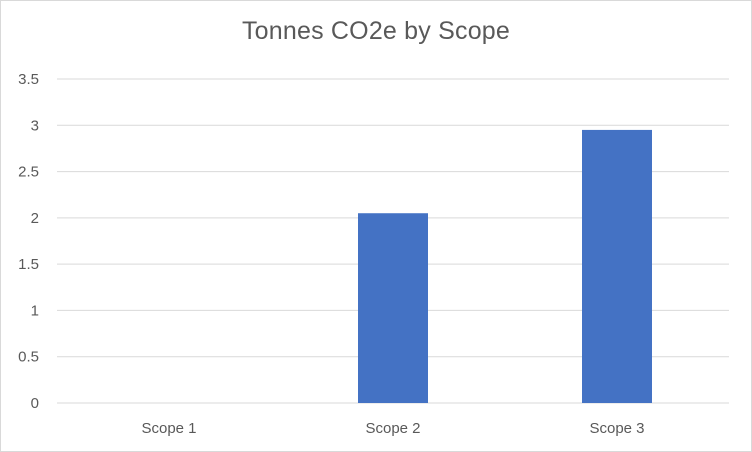 This screenshot has width=752, height=452. I want to click on y-tick-label: 1, so click(35, 310).